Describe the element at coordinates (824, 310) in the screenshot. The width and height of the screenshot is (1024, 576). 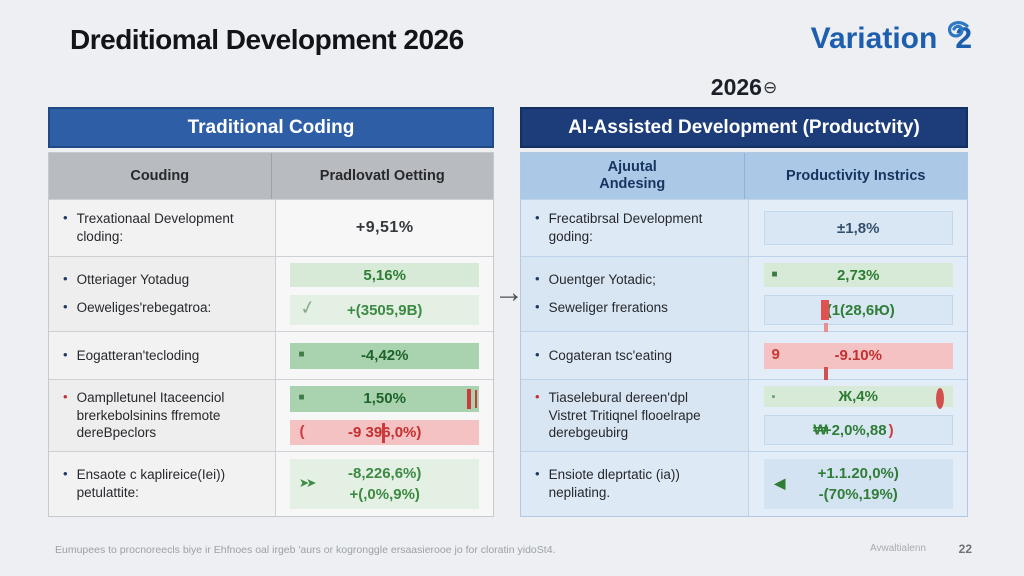
I see `red-bar-icon` at that location.